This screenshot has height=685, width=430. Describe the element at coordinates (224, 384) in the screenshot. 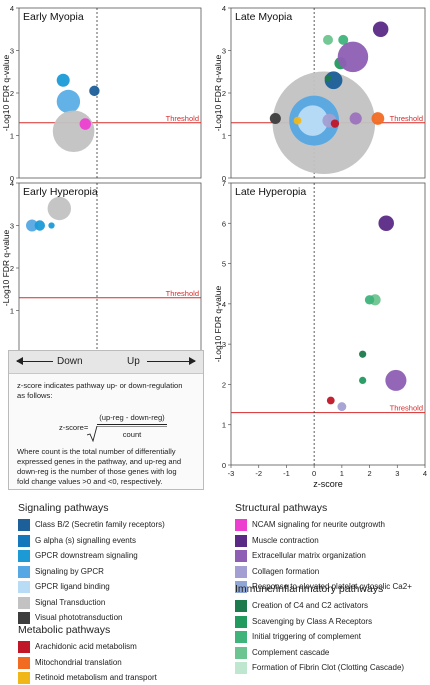

I see `late-hyperopia-ytick-label: 2` at that location.